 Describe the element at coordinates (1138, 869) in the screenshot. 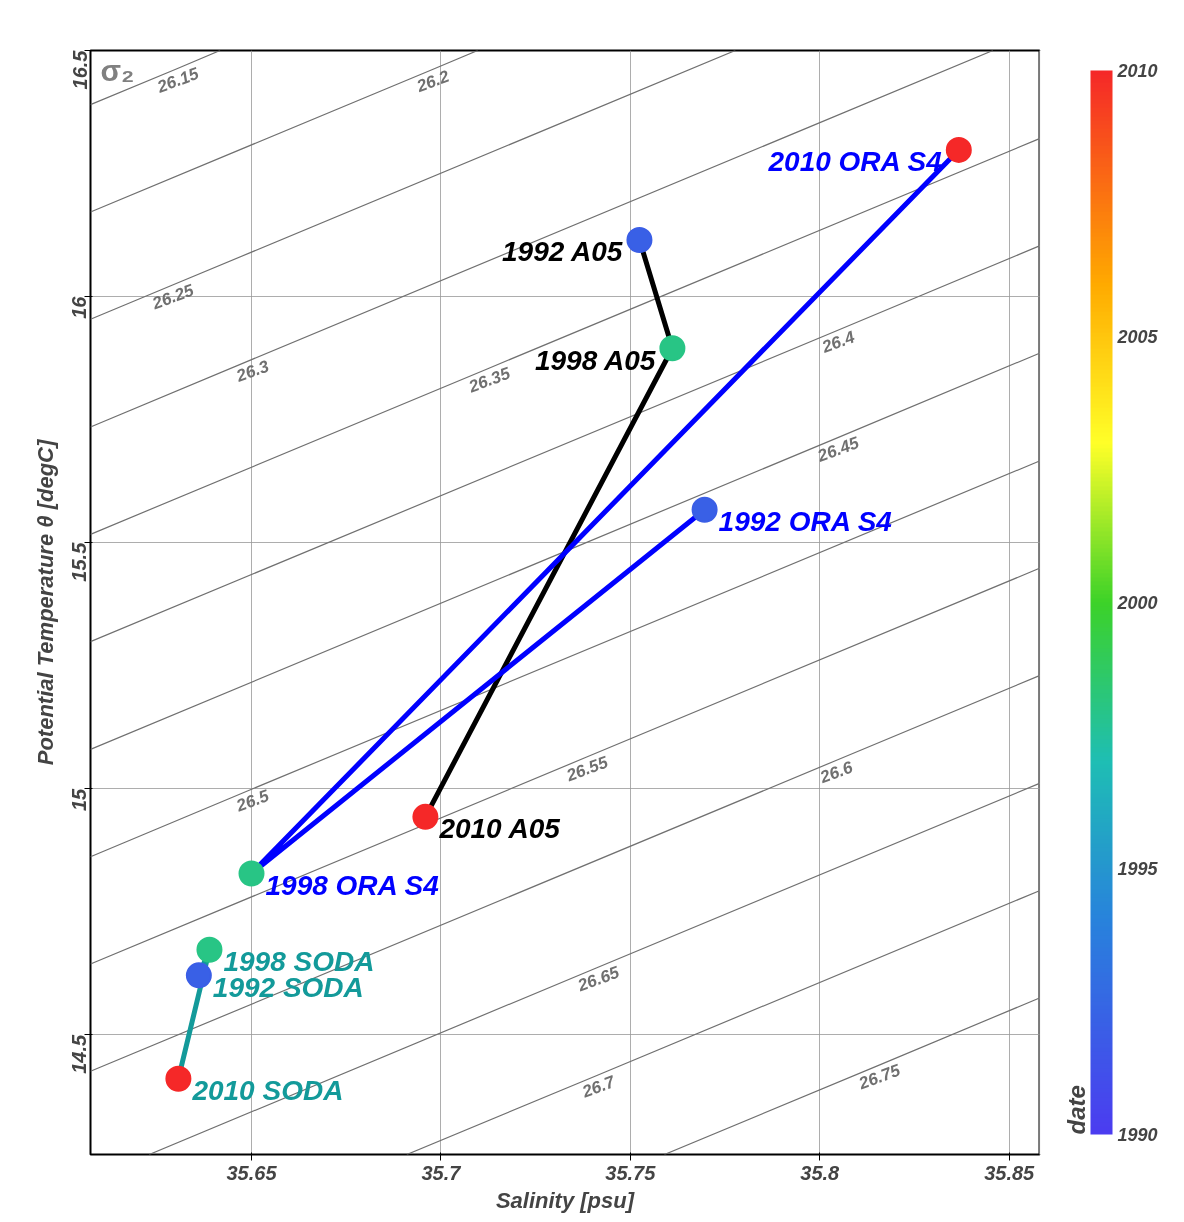

I see `color-bar-label: 1995` at that location.